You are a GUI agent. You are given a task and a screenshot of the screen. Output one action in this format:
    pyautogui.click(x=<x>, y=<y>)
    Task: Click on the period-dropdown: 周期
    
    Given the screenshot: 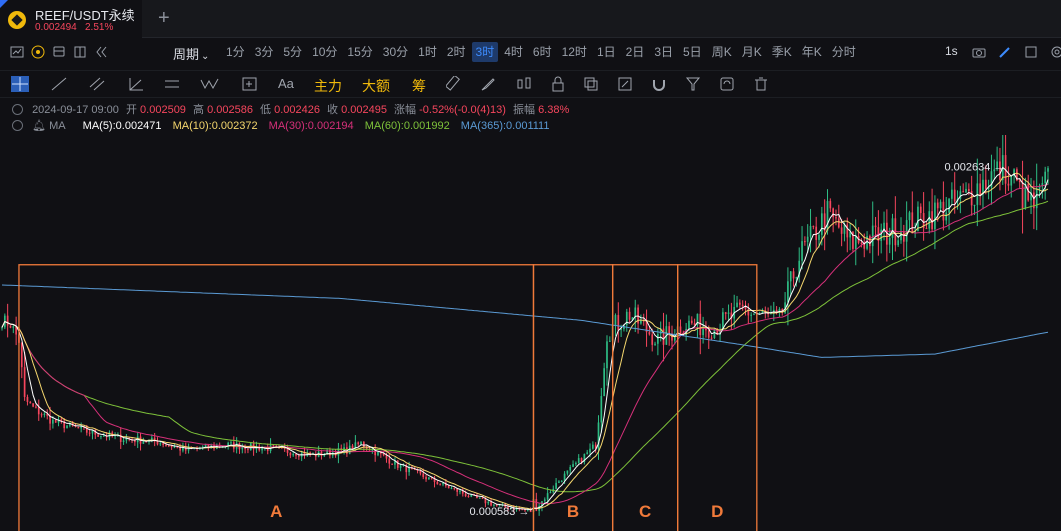 What is the action you would take?
    pyautogui.click(x=191, y=53)
    